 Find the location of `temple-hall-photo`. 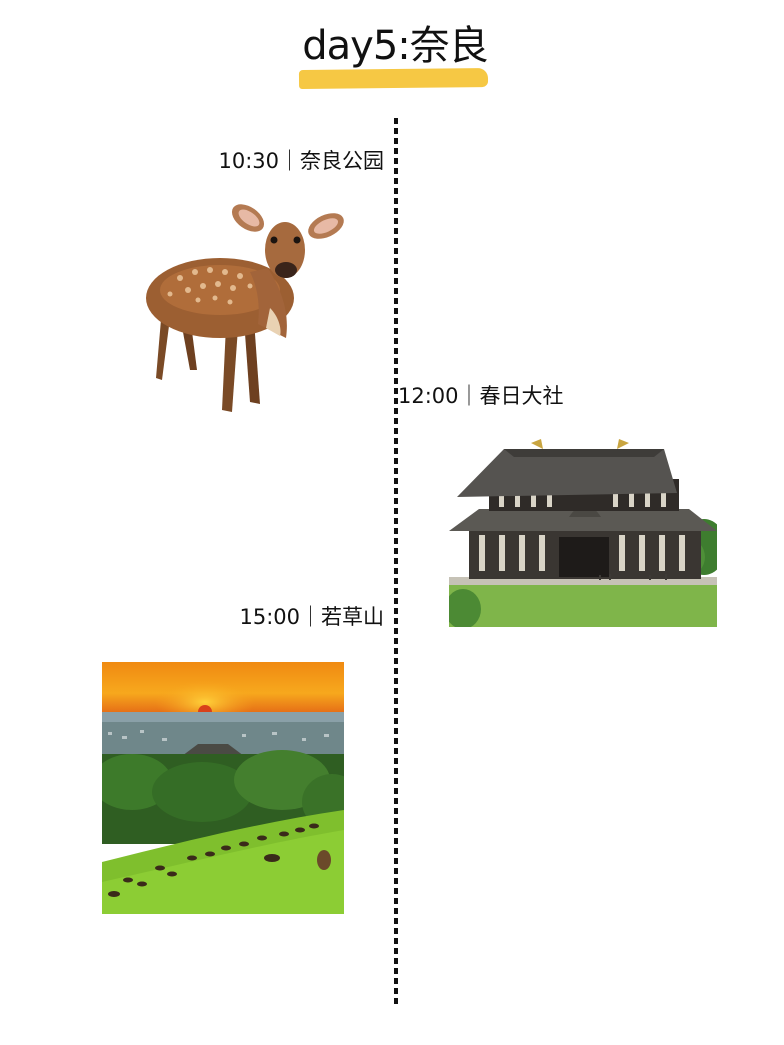

temple-hall-photo is located at coordinates (583, 532).